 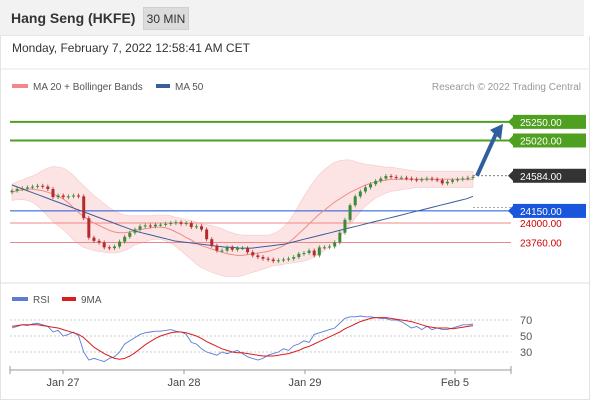 What do you see at coordinates (183, 383) in the screenshot?
I see `x-label-jan-28: Jan 28` at bounding box center [183, 383].